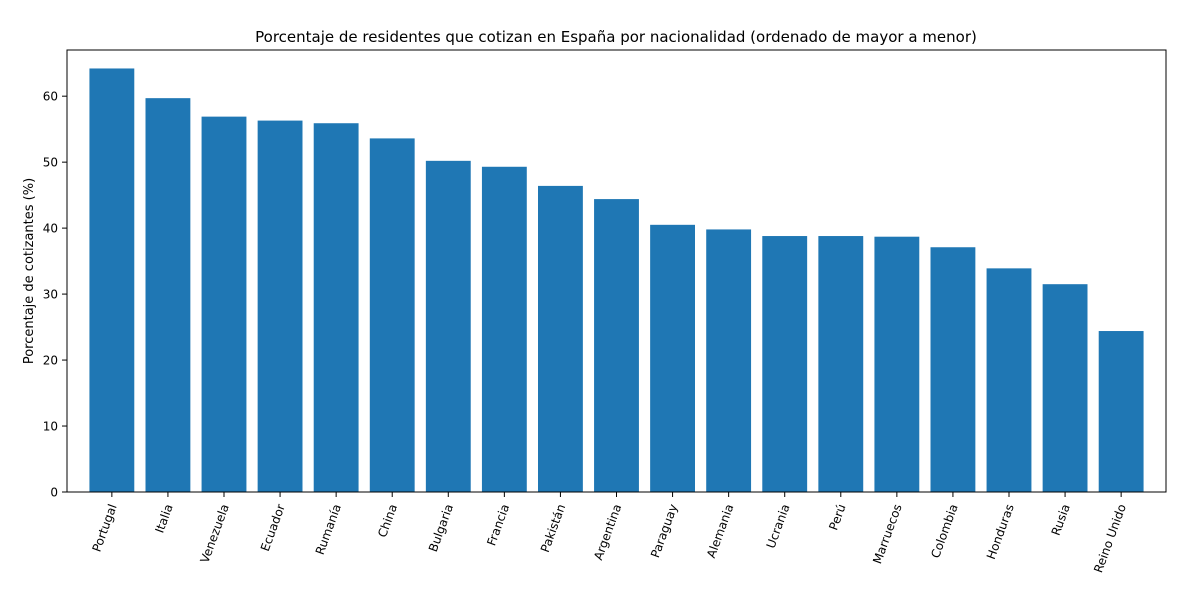 Image resolution: width=1200 pixels, height=598 pixels. Describe the element at coordinates (729, 360) in the screenshot. I see `bar-alemania` at that location.